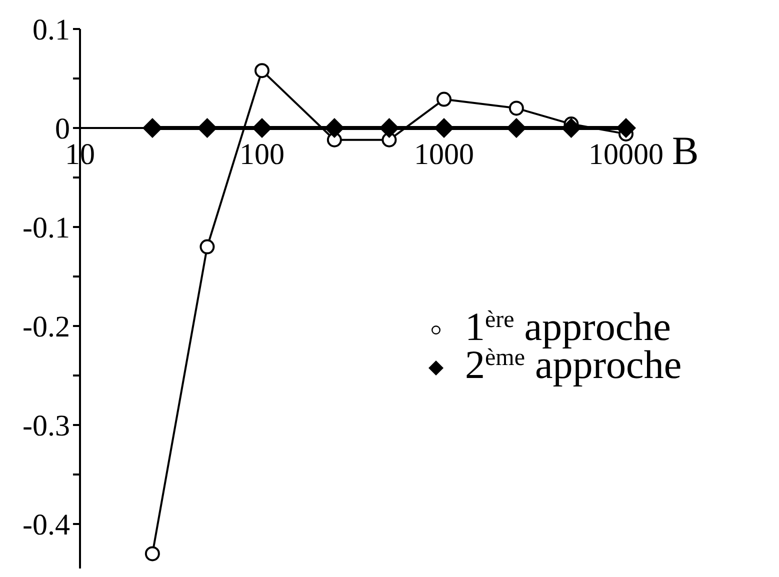  Describe the element at coordinates (46, 327) in the screenshot. I see `y-tick-label: -0.2` at that location.